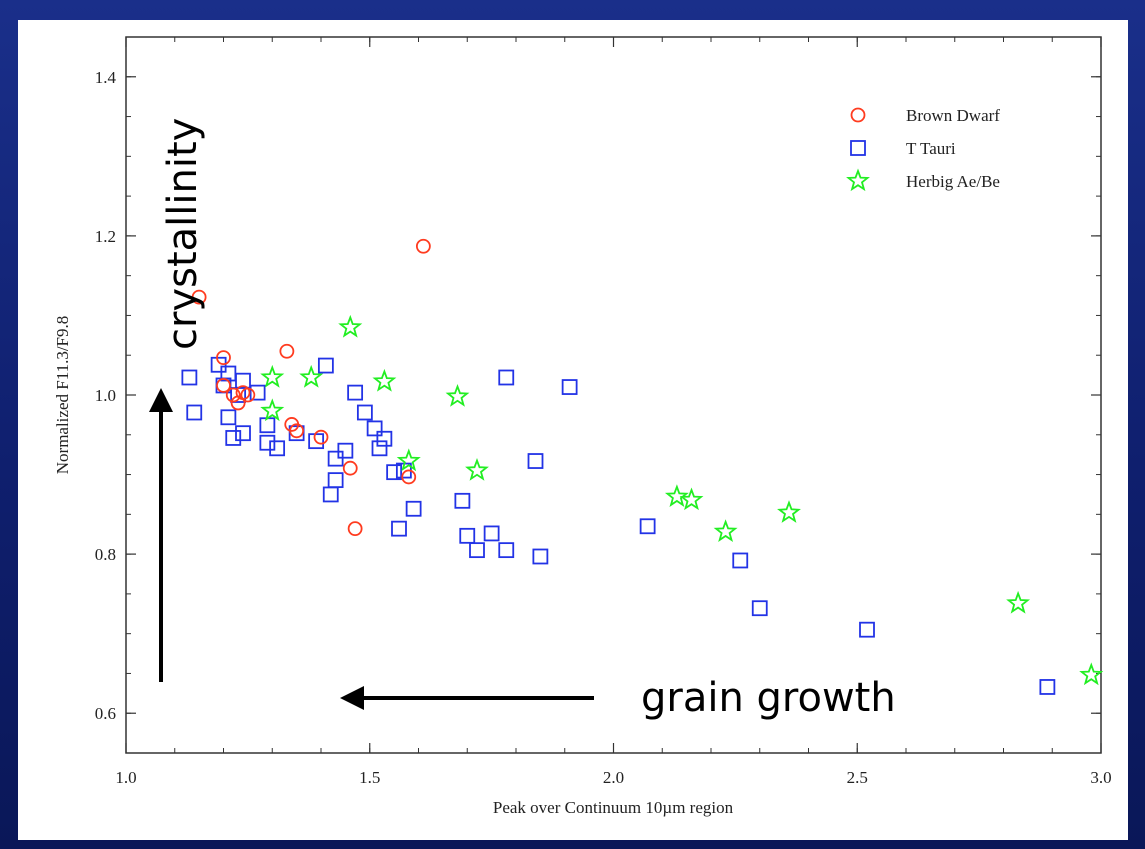  Describe the element at coordinates (858, 115) in the screenshot. I see `legend-marker-brown-dwarf` at that location.